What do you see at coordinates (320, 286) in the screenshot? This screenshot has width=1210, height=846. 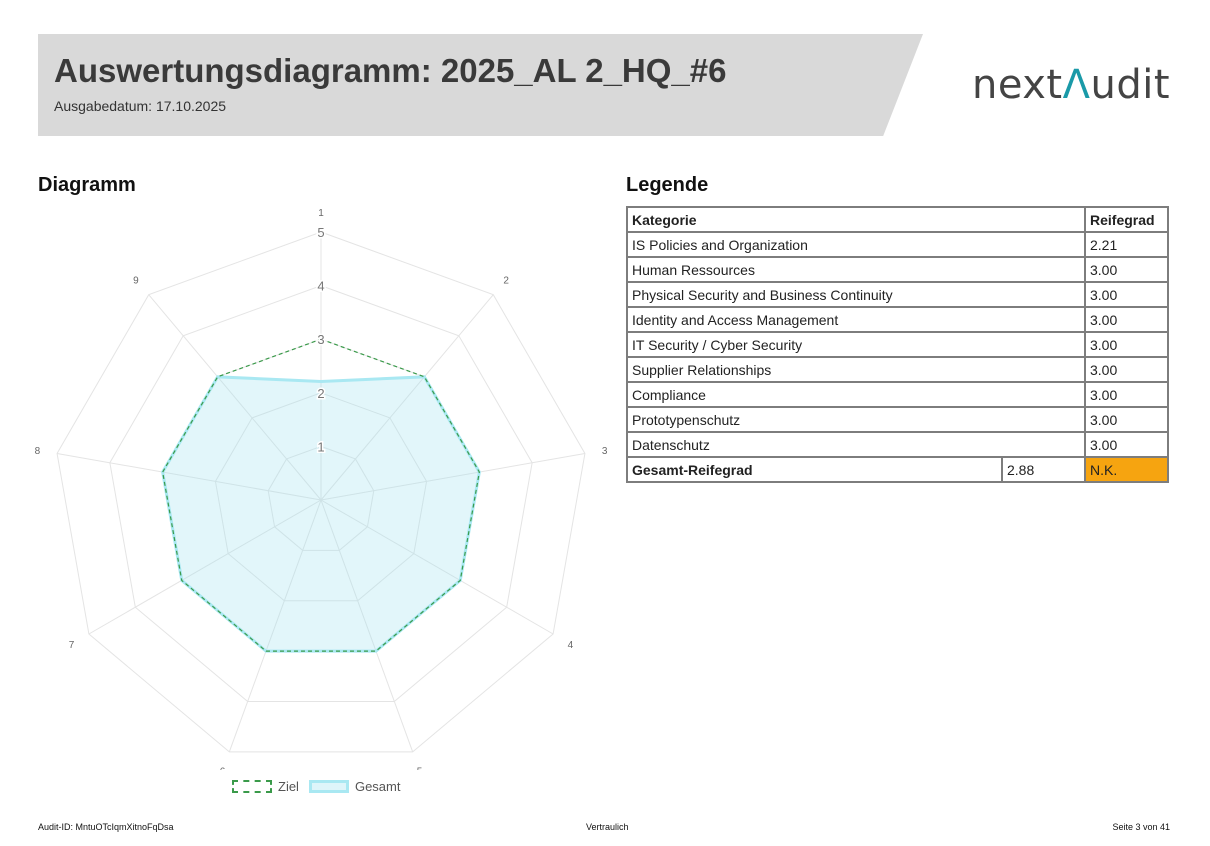 I see `radial-tick-label: 4` at bounding box center [320, 286].